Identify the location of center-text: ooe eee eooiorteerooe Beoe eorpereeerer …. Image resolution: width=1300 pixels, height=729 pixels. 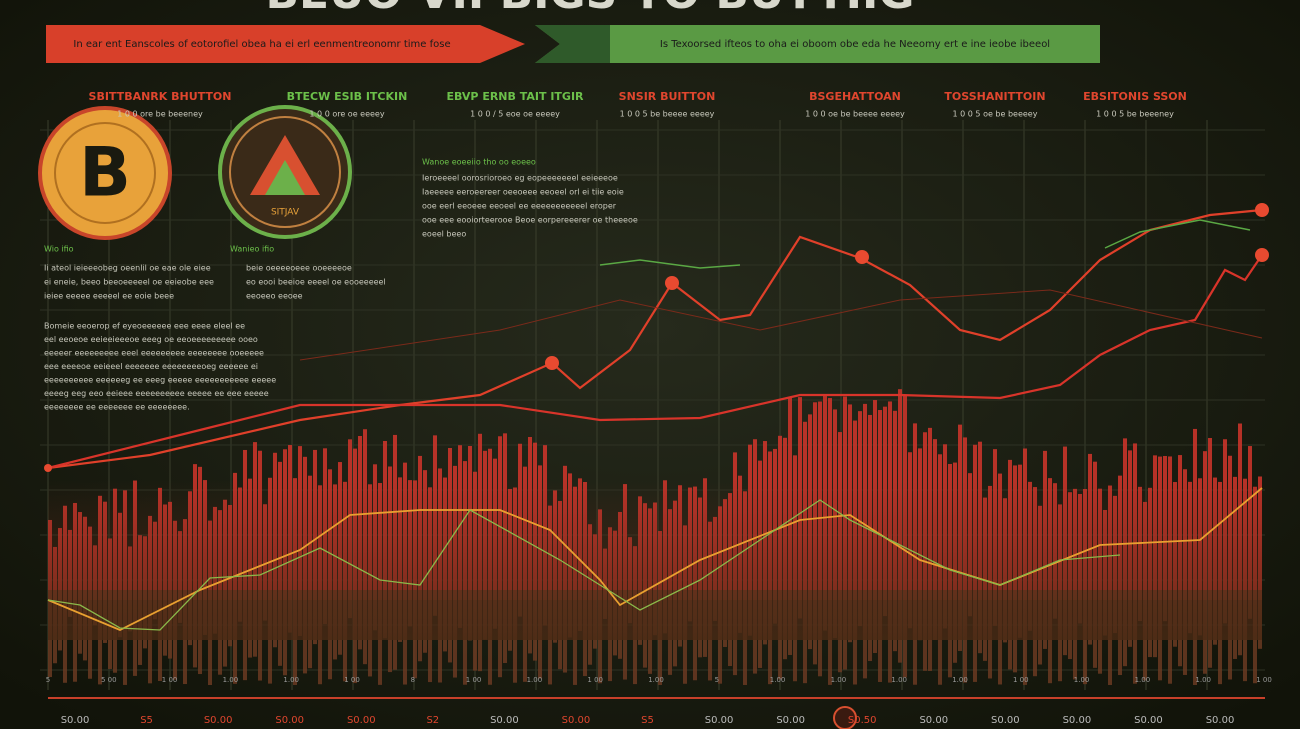
(530, 220).